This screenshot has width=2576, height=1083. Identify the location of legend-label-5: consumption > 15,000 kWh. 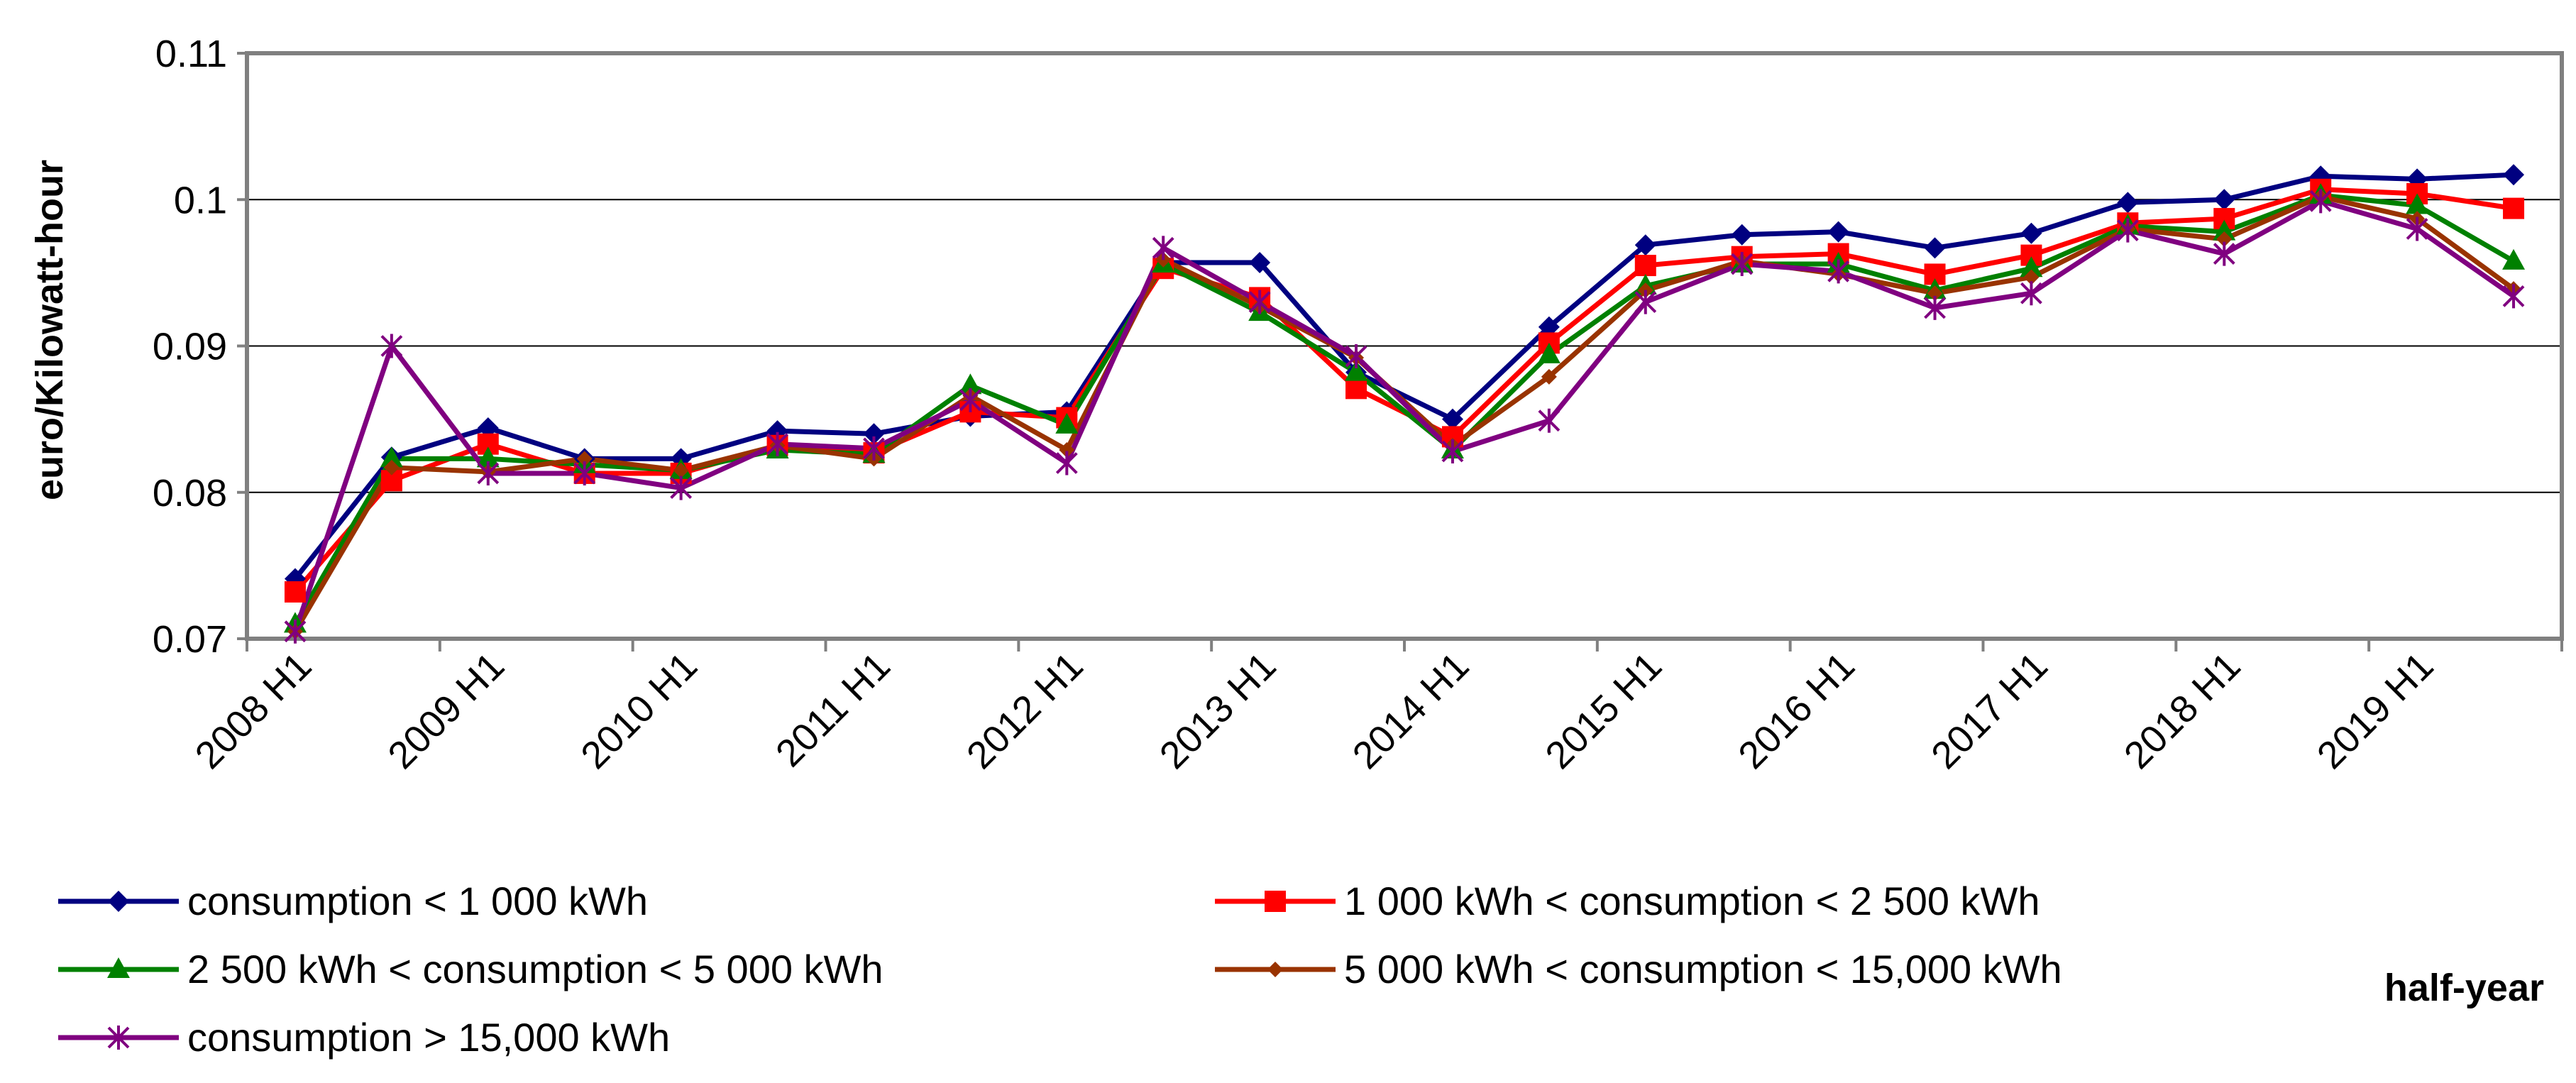
(428, 1037).